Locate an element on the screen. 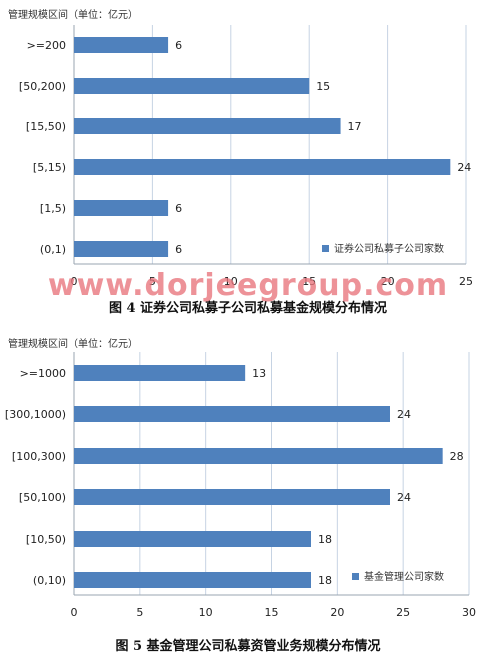 The image size is (500, 660). category-label: [100,300) is located at coordinates (39, 456).